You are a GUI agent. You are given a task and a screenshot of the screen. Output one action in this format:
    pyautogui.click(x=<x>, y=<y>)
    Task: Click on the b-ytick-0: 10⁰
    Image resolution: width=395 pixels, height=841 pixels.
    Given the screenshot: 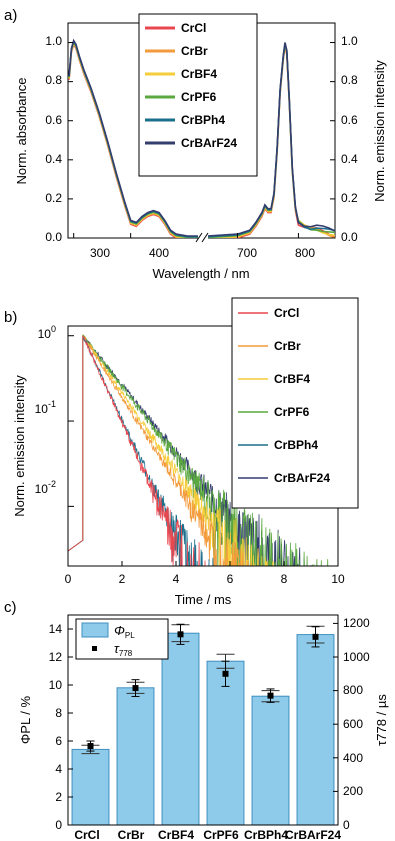 What is the action you would take?
    pyautogui.click(x=47, y=332)
    